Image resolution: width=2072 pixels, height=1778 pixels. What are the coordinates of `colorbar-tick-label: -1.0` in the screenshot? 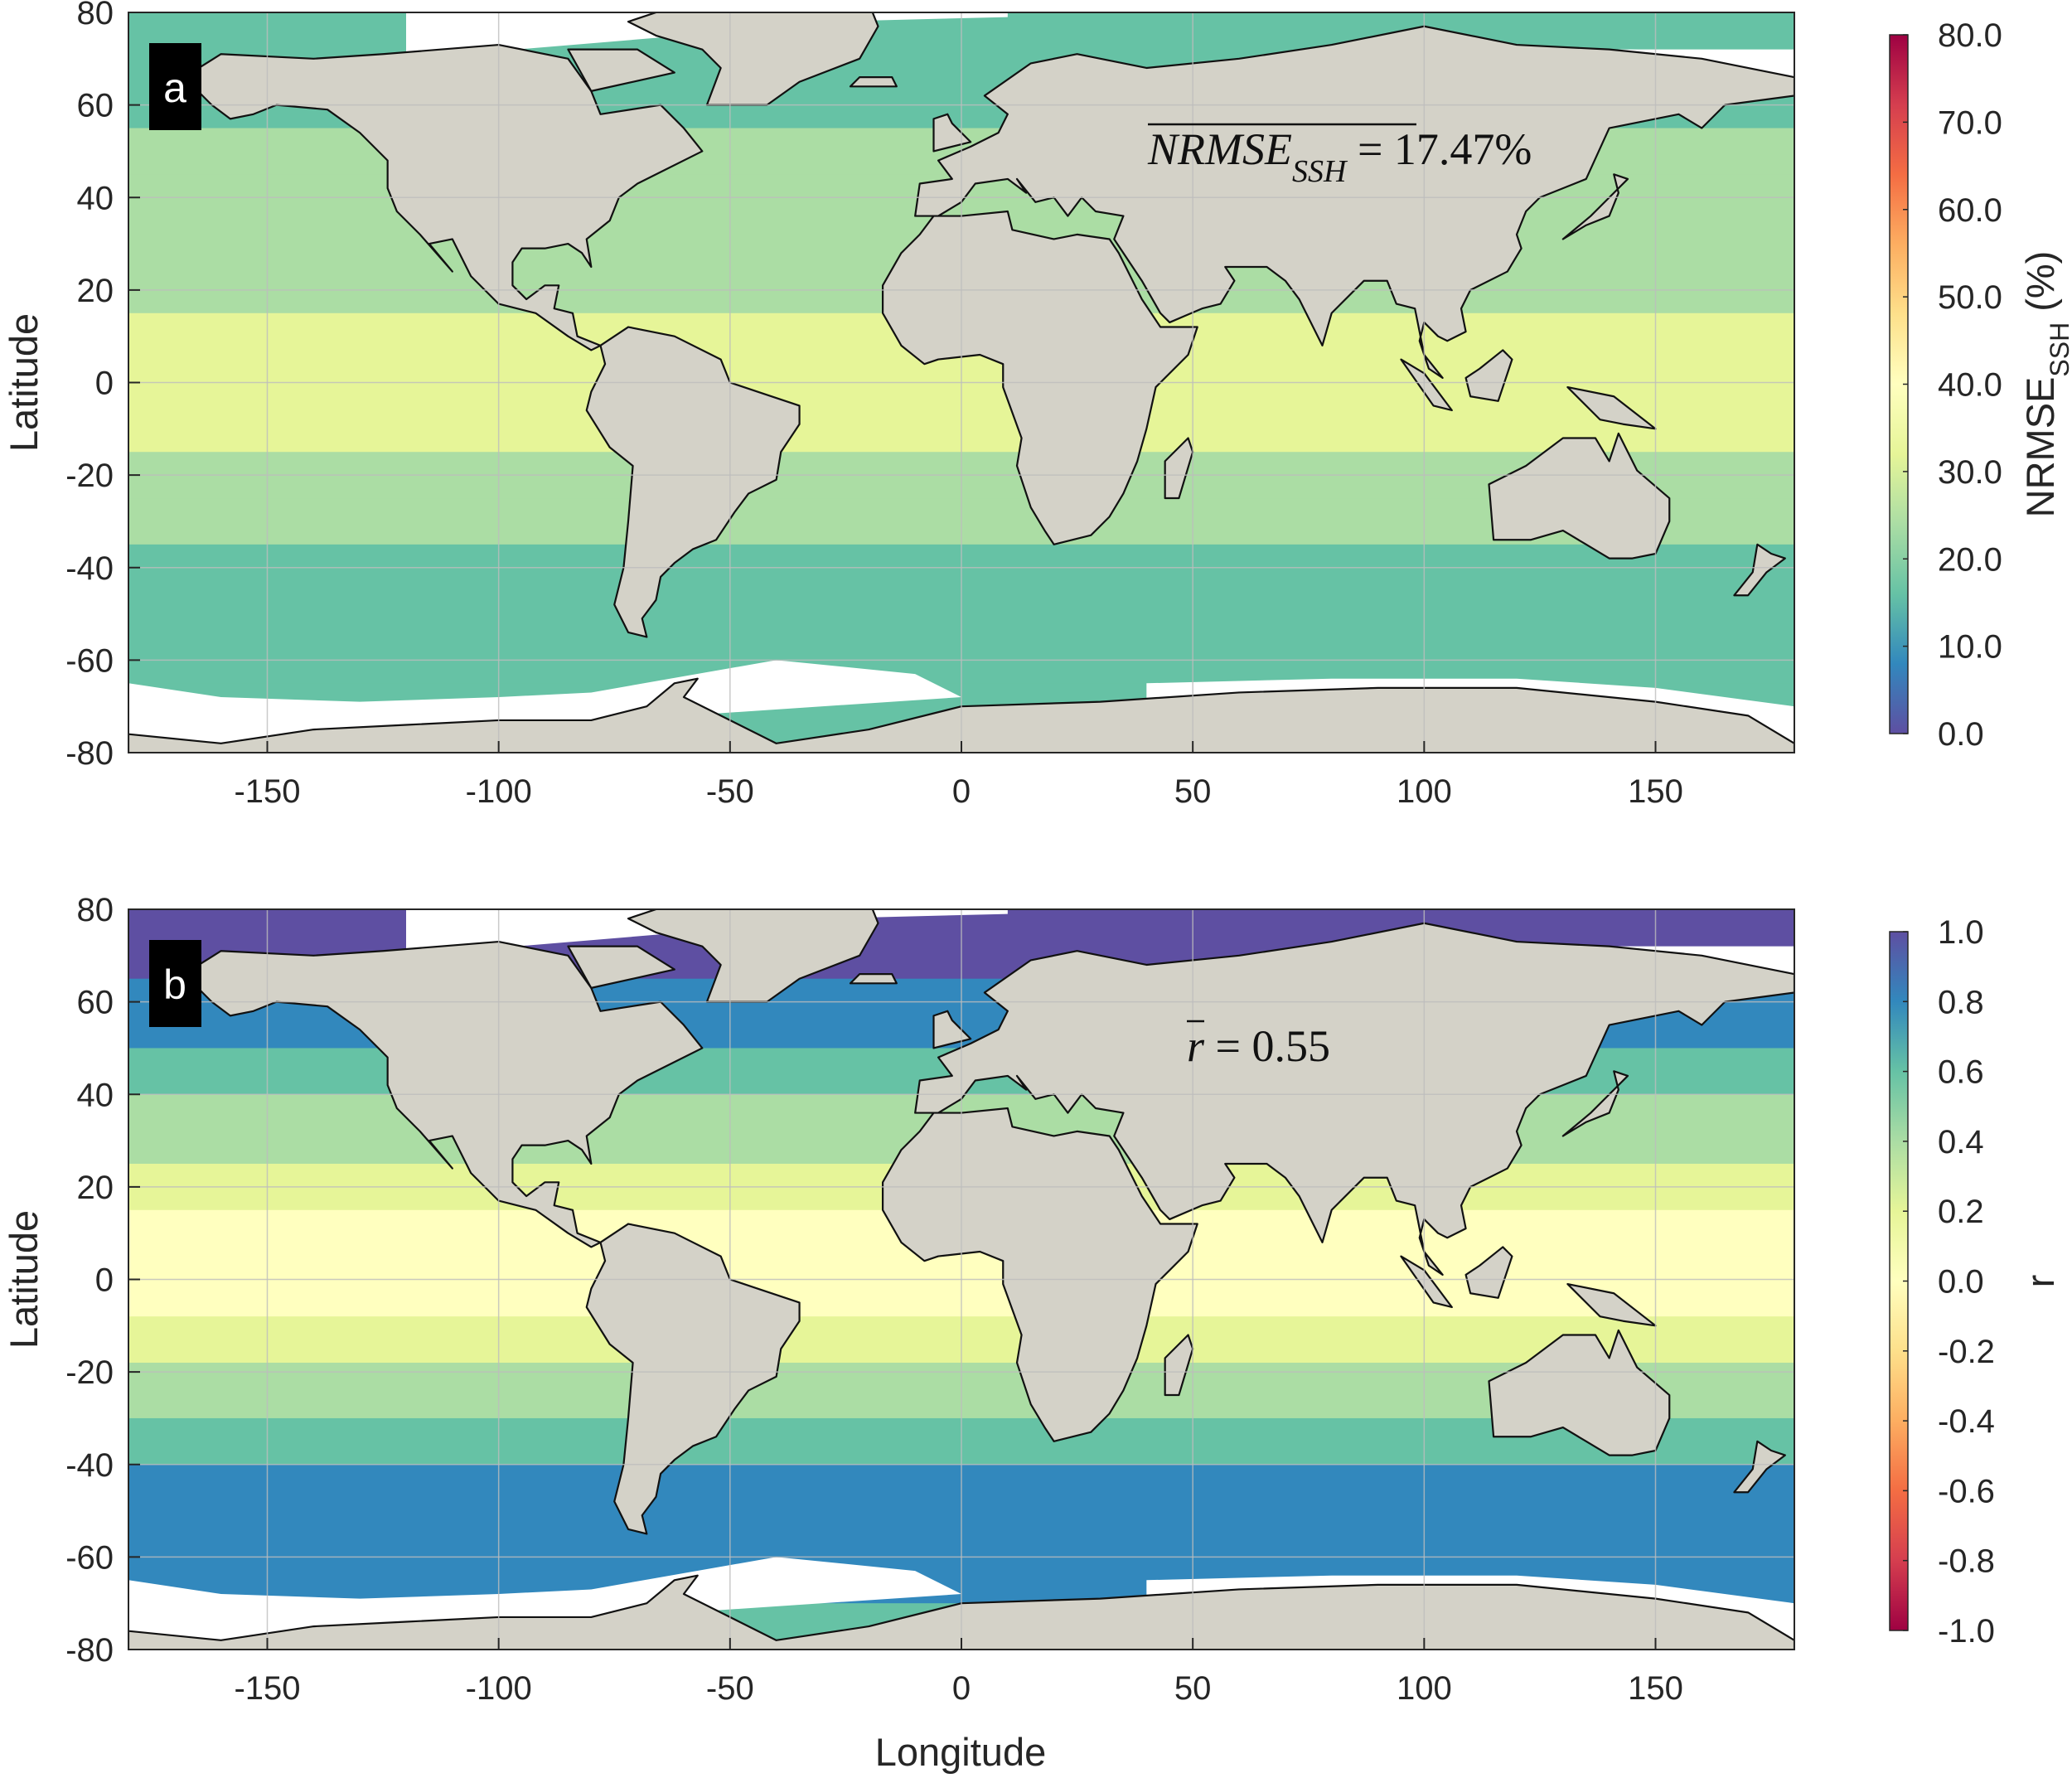 It's located at (1966, 1631).